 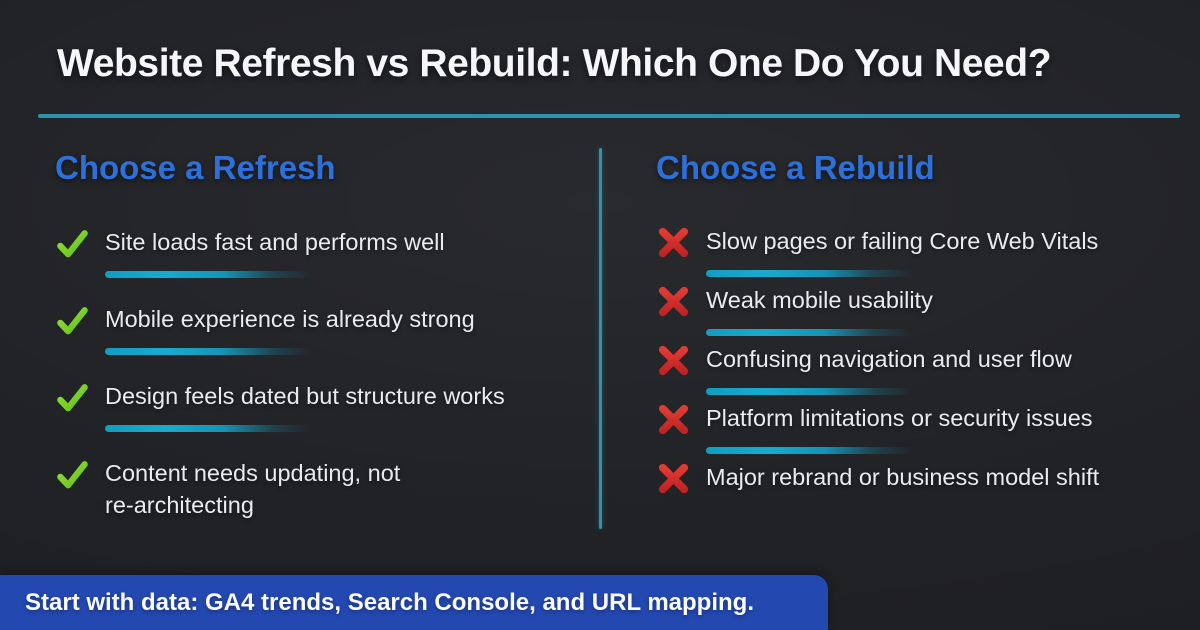 I want to click on refresh-item: Design feels dated but structure works, so click(x=320, y=406).